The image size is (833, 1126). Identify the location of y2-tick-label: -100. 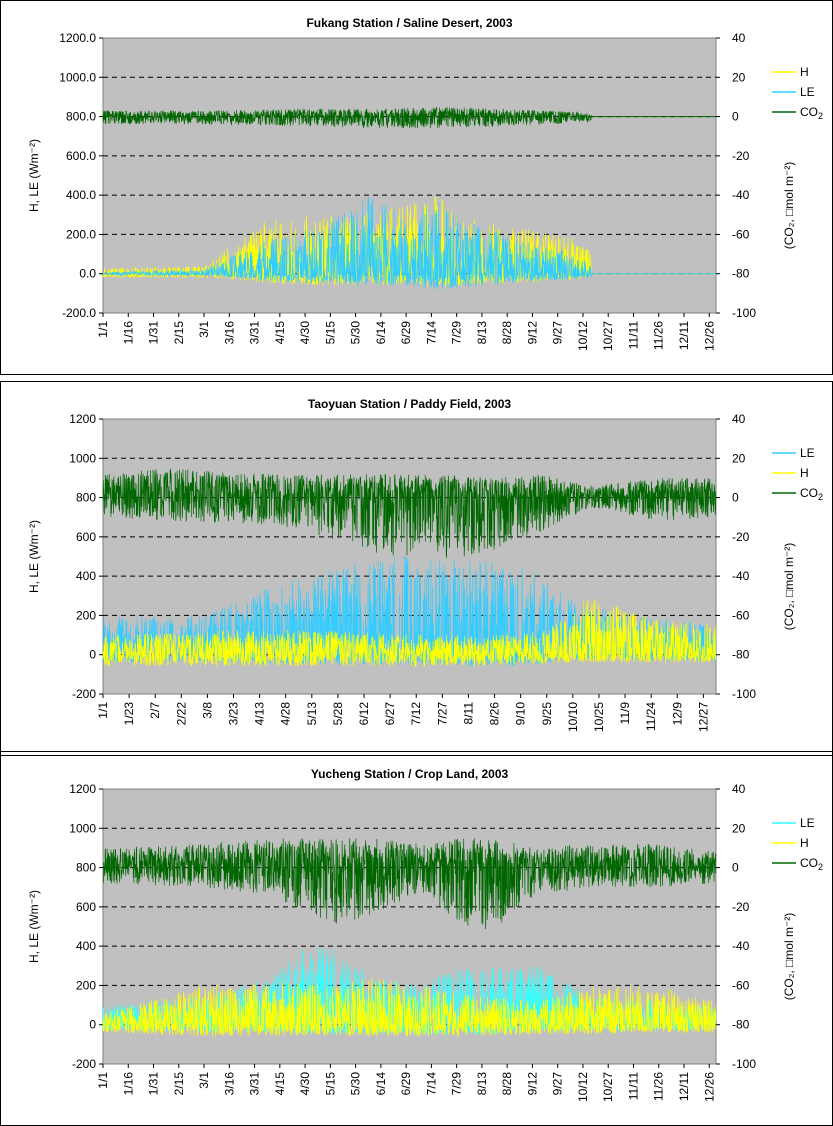
(744, 694).